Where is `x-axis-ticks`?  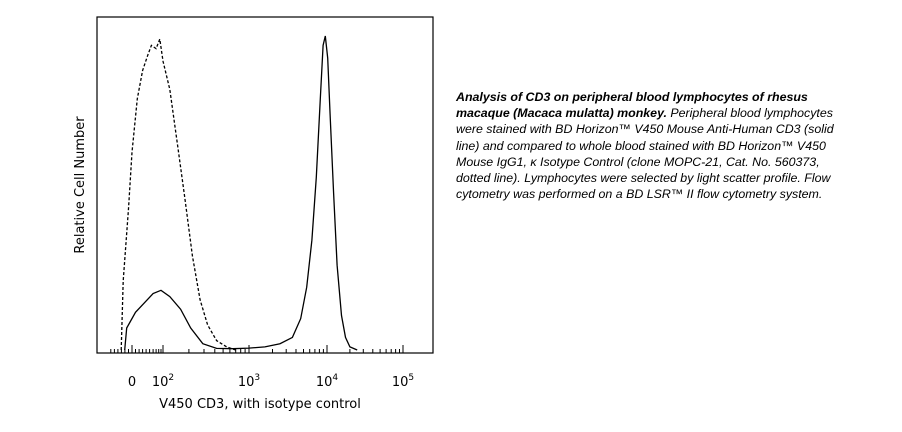
x-axis-ticks is located at coordinates (257, 349).